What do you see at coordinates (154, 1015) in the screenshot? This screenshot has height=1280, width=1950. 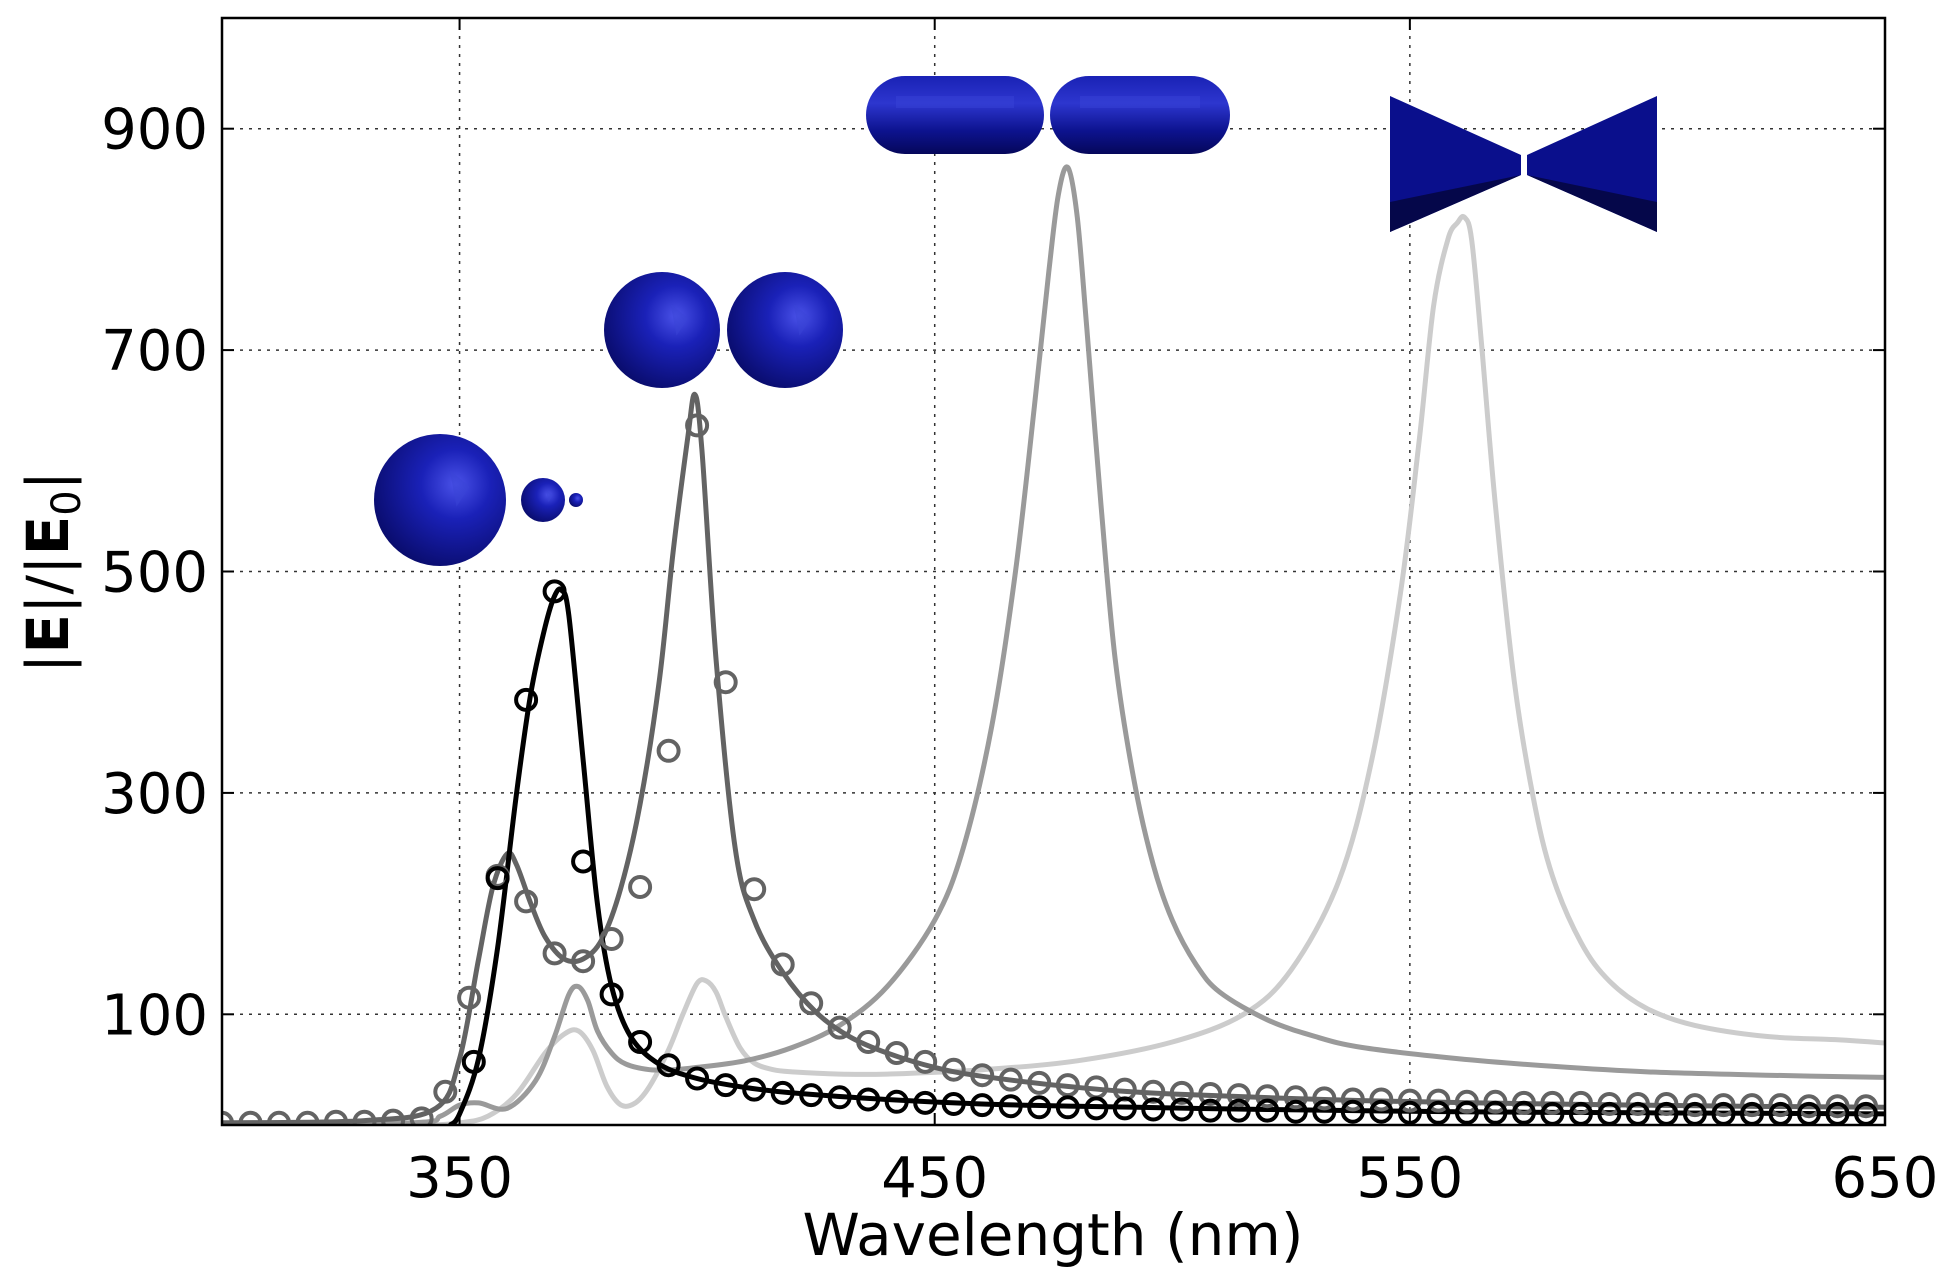 I see `y-tick-label: 100` at bounding box center [154, 1015].